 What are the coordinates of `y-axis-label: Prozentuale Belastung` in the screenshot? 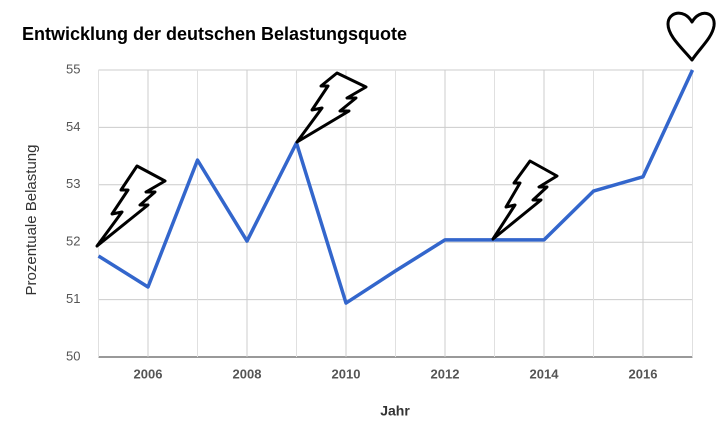 It's located at (31, 220).